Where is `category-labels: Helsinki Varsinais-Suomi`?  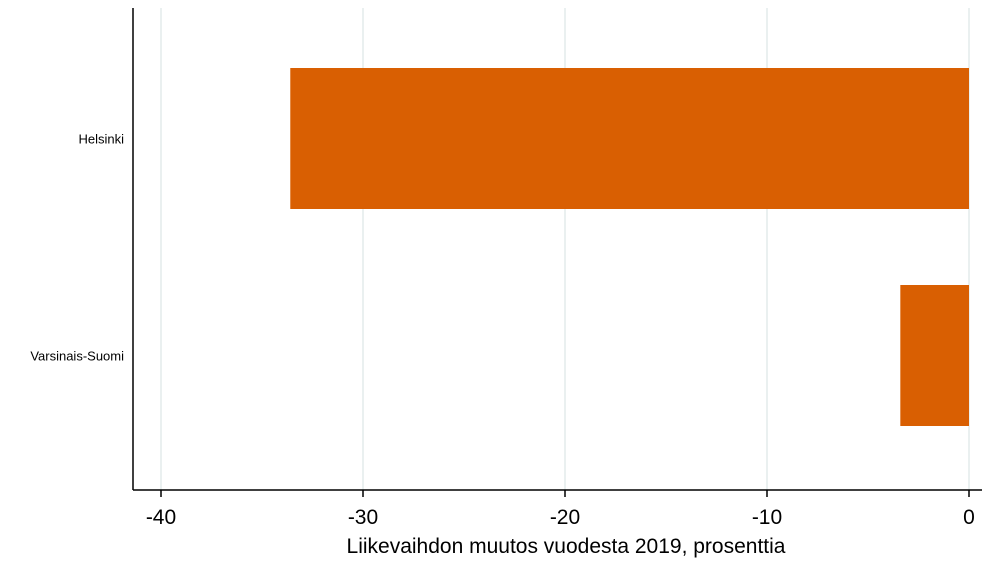 category-labels: Helsinki Varsinais-Suomi is located at coordinates (77, 248).